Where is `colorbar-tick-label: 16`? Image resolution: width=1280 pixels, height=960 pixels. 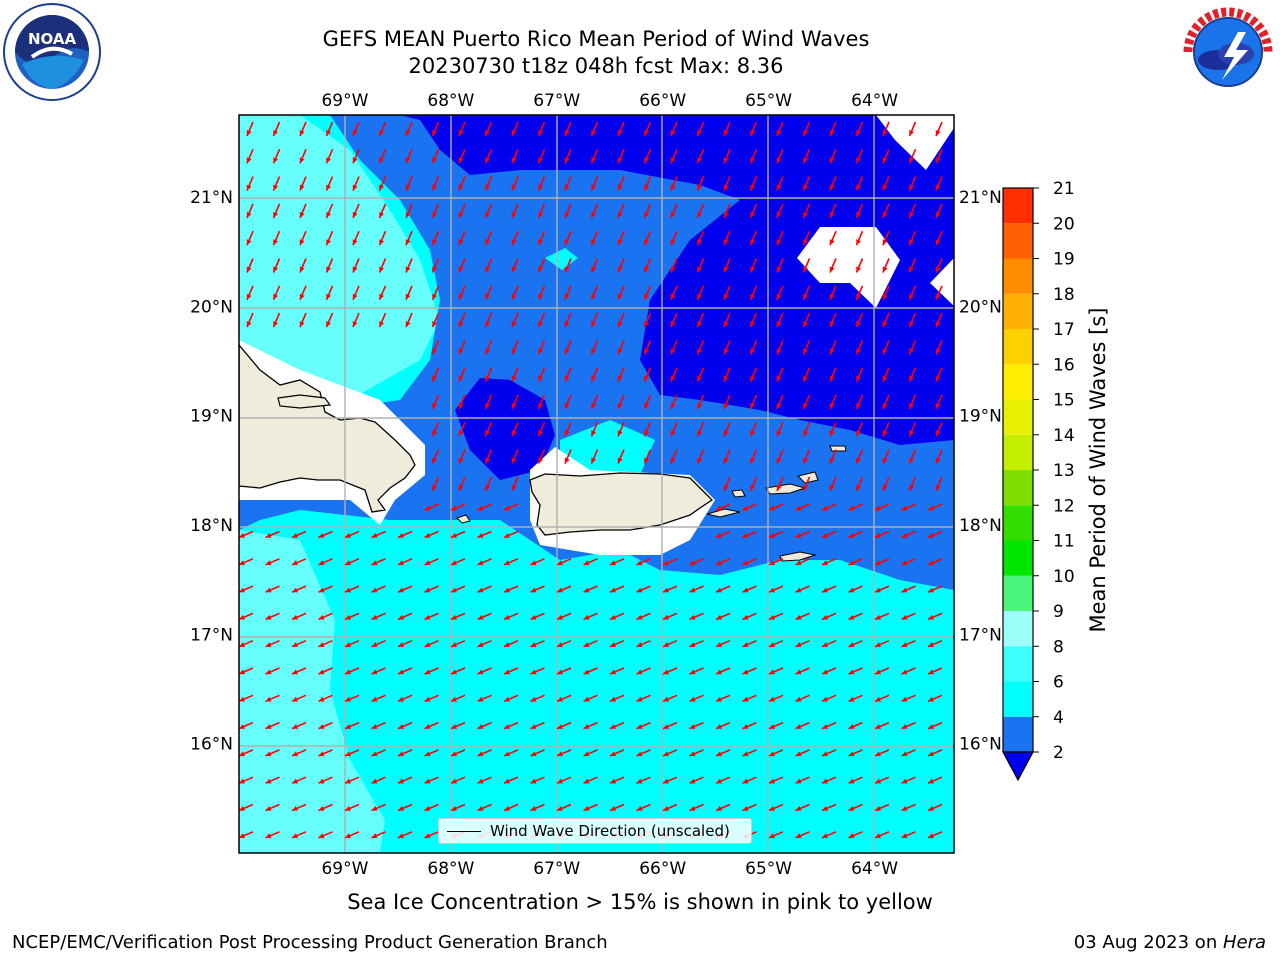
colorbar-tick-label: 16 is located at coordinates (1064, 365).